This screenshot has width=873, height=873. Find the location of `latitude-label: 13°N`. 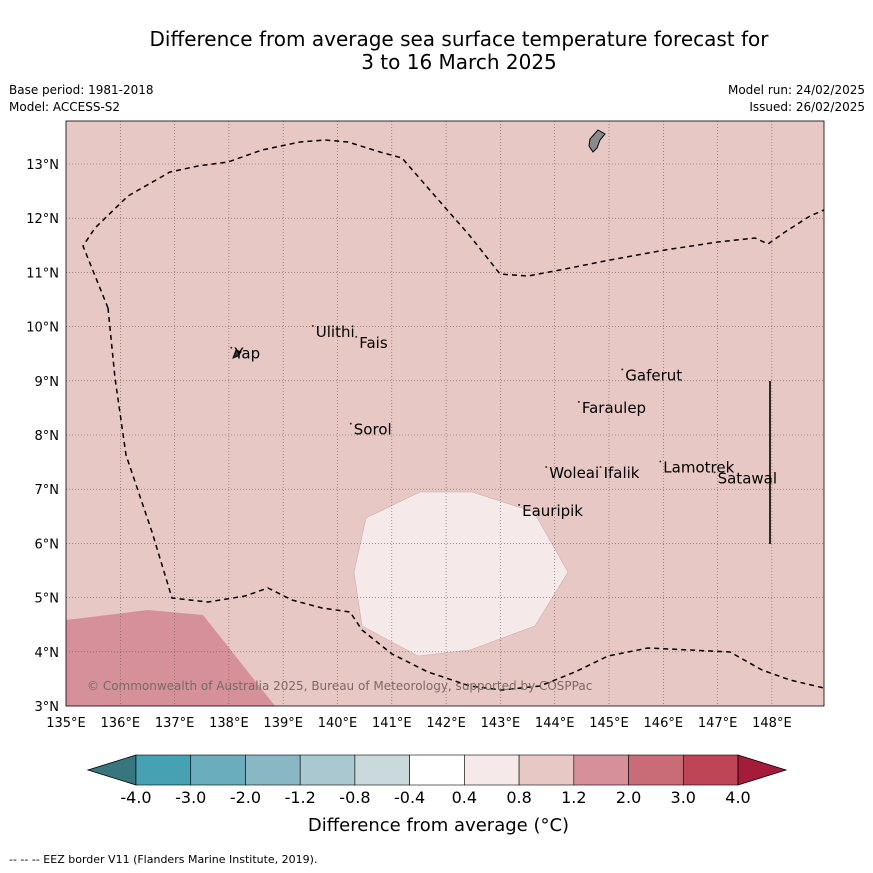

latitude-label: 13°N is located at coordinates (42, 165).